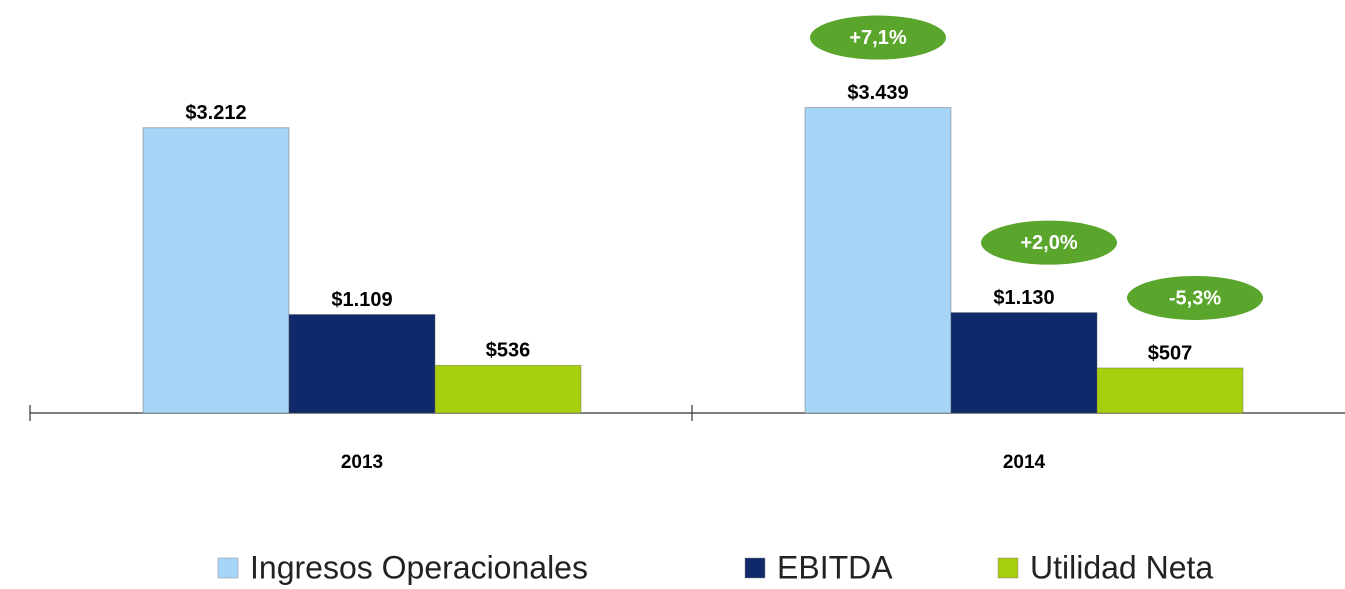 The width and height of the screenshot is (1345, 589). I want to click on annotation: -5,3%, so click(1195, 298).